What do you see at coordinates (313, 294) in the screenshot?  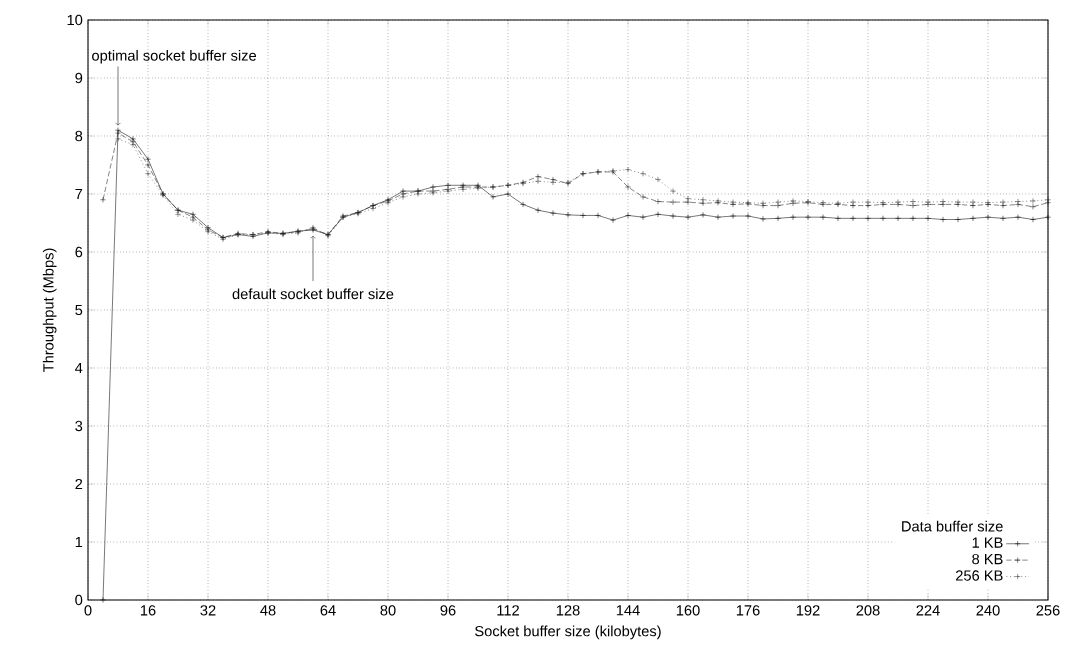 I see `annotation: default socket buffer size` at bounding box center [313, 294].